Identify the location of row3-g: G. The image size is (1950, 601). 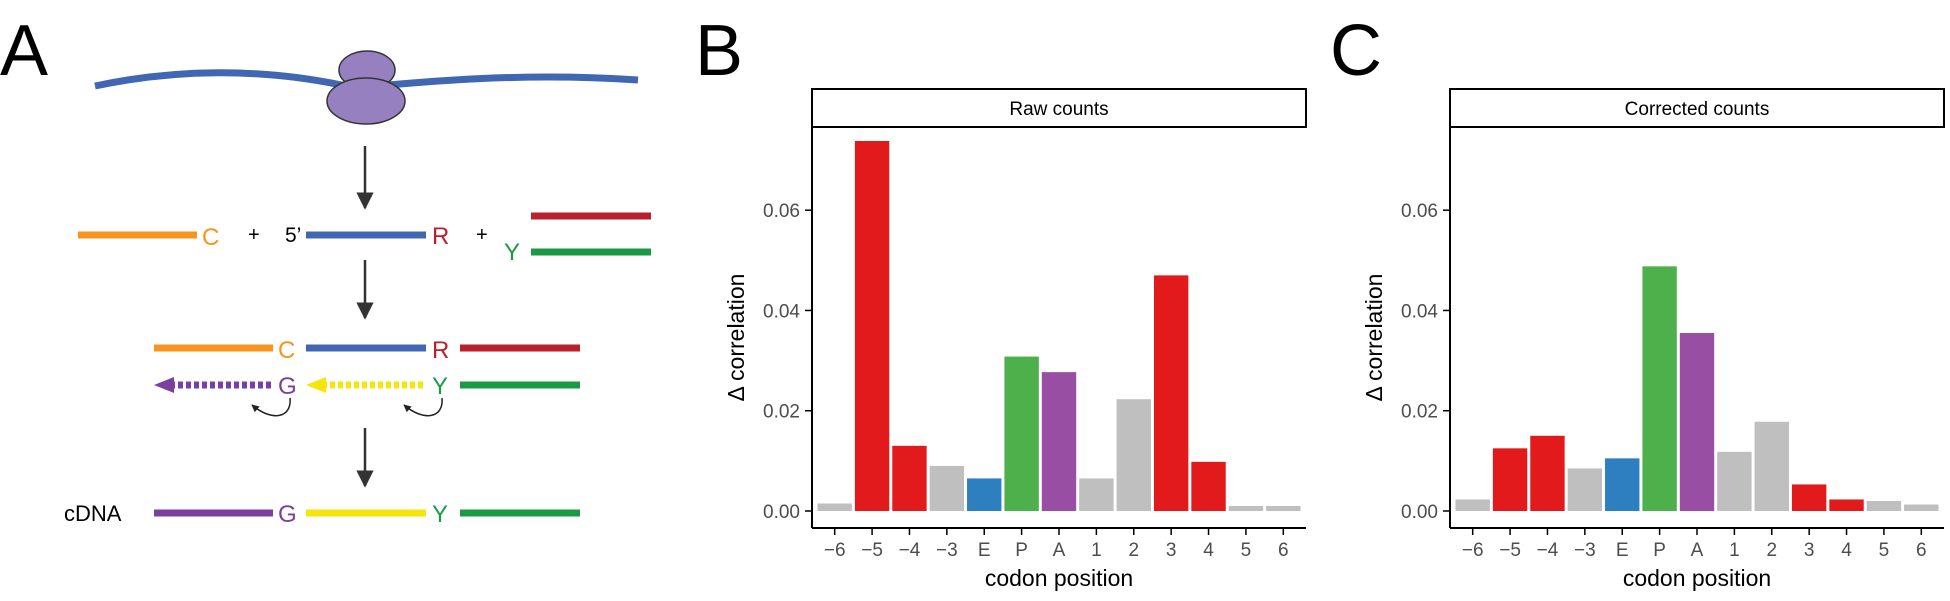
(287, 386).